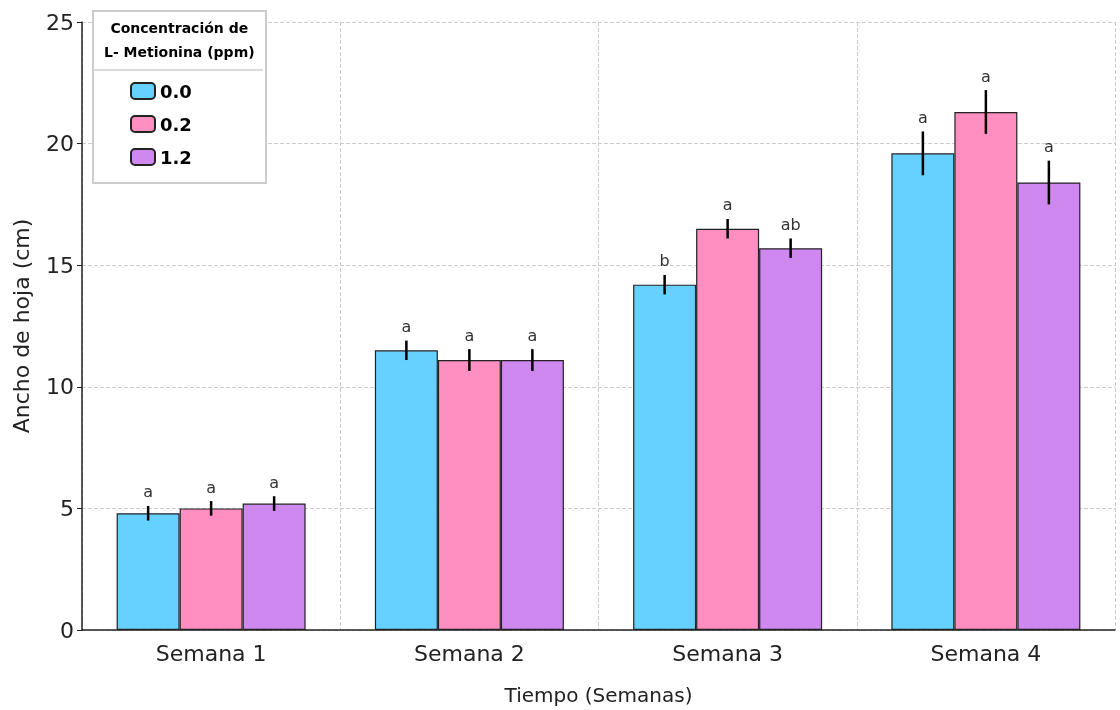 This screenshot has height=710, width=1120. What do you see at coordinates (67, 630) in the screenshot?
I see `y-tick-label: 0` at bounding box center [67, 630].